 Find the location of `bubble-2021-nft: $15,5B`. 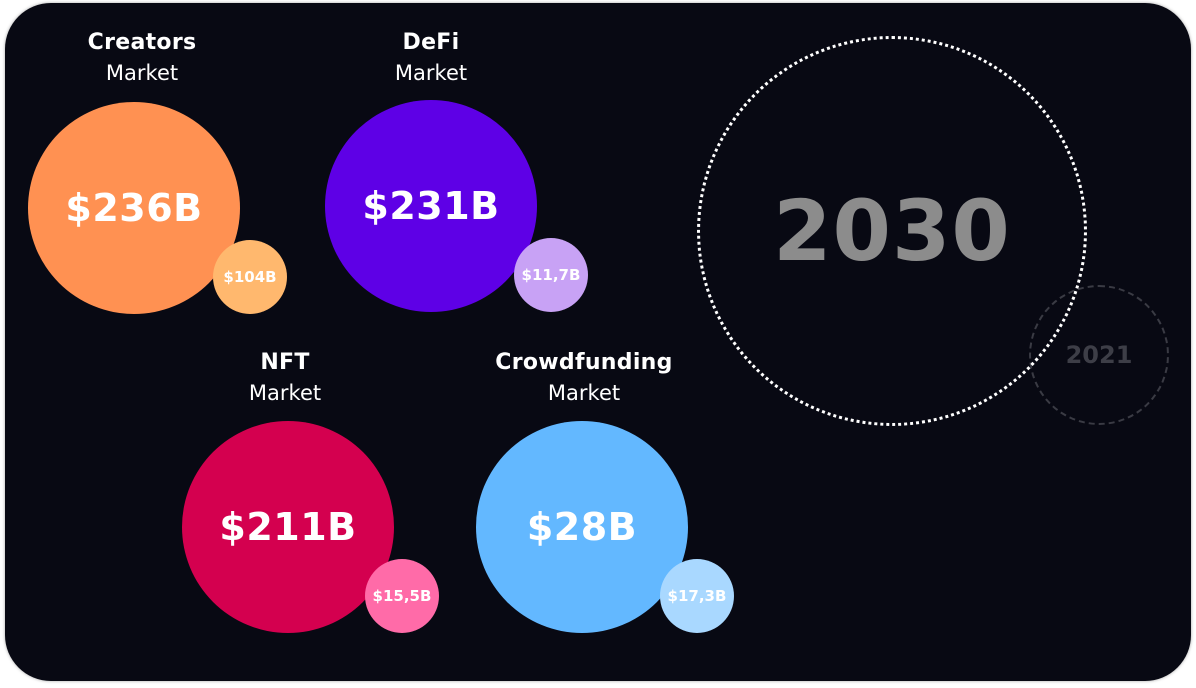

bubble-2021-nft: $15,5B is located at coordinates (402, 596).